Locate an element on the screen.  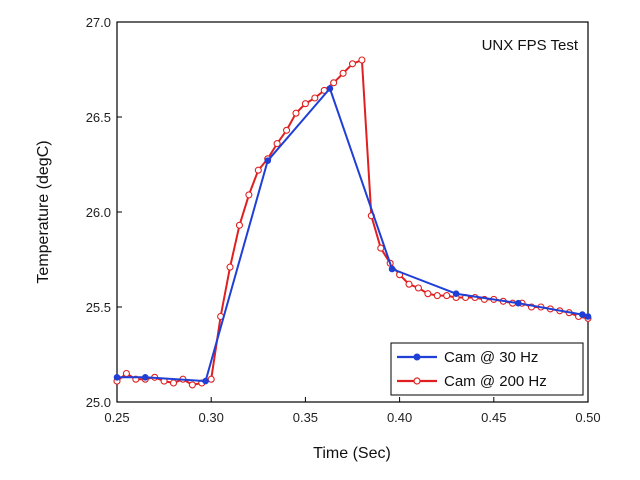
legend-marker-30hz is located at coordinates (417, 357).